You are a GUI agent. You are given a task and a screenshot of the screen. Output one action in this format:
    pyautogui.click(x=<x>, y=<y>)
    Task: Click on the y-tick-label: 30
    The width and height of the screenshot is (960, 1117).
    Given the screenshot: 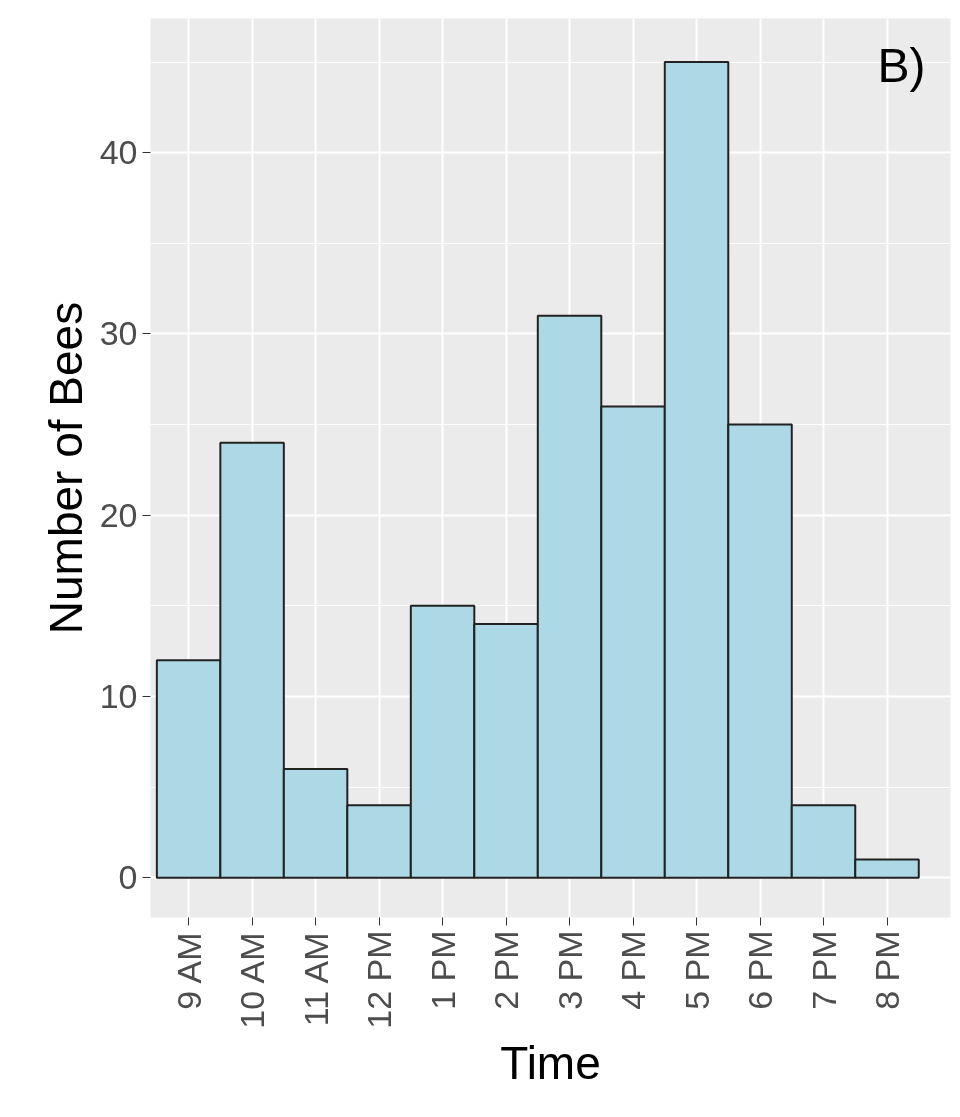 What is the action you would take?
    pyautogui.click(x=118, y=333)
    